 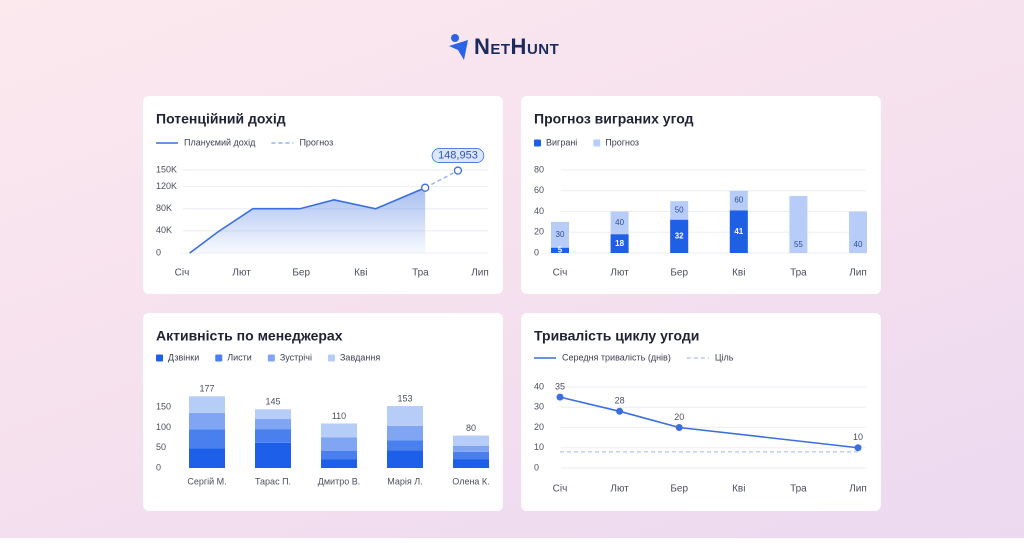 I want to click on total-label: 80, so click(x=471, y=428).